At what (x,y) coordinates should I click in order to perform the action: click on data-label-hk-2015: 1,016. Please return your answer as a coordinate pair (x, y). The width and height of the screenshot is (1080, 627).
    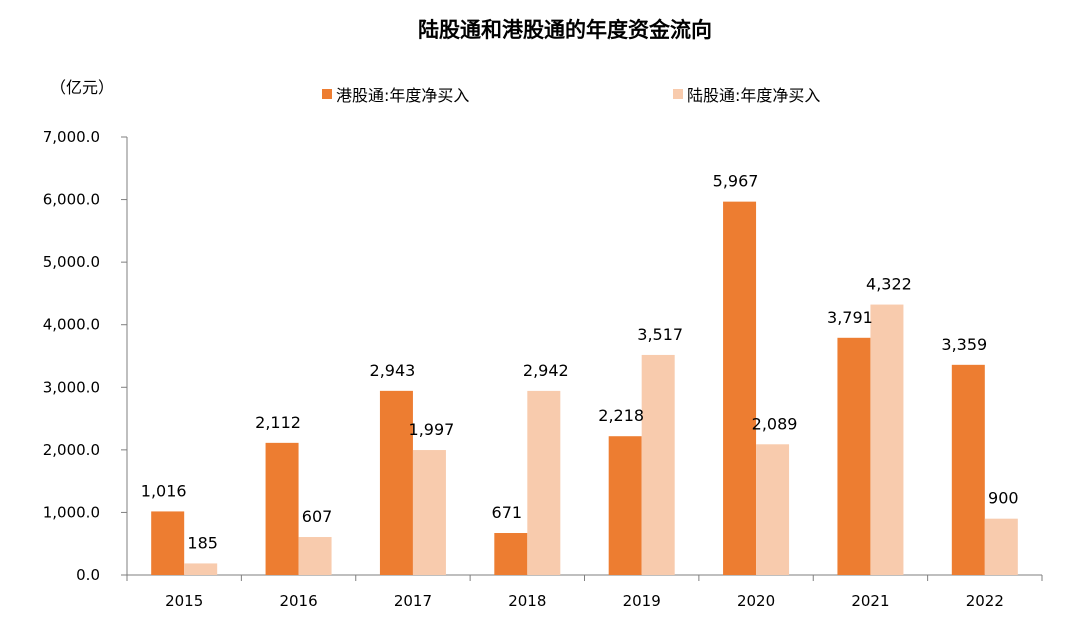
    Looking at the image, I should click on (164, 490).